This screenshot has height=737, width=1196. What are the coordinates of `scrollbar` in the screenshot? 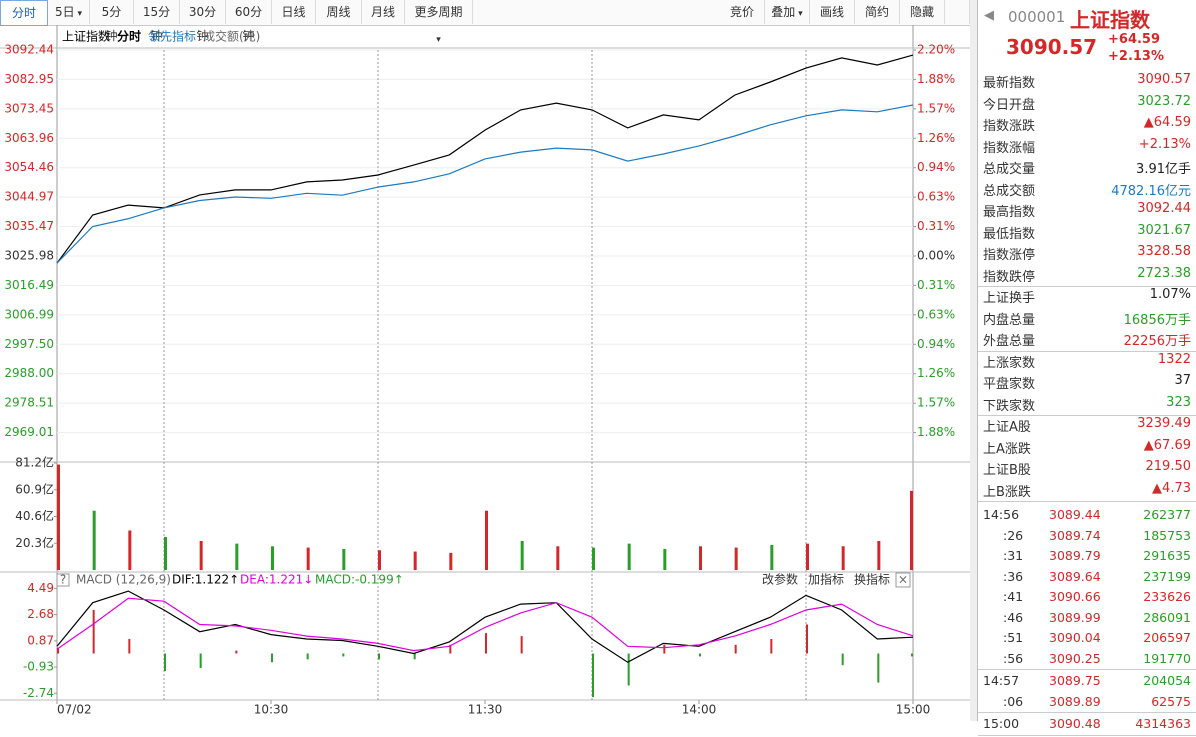 It's located at (973, 360).